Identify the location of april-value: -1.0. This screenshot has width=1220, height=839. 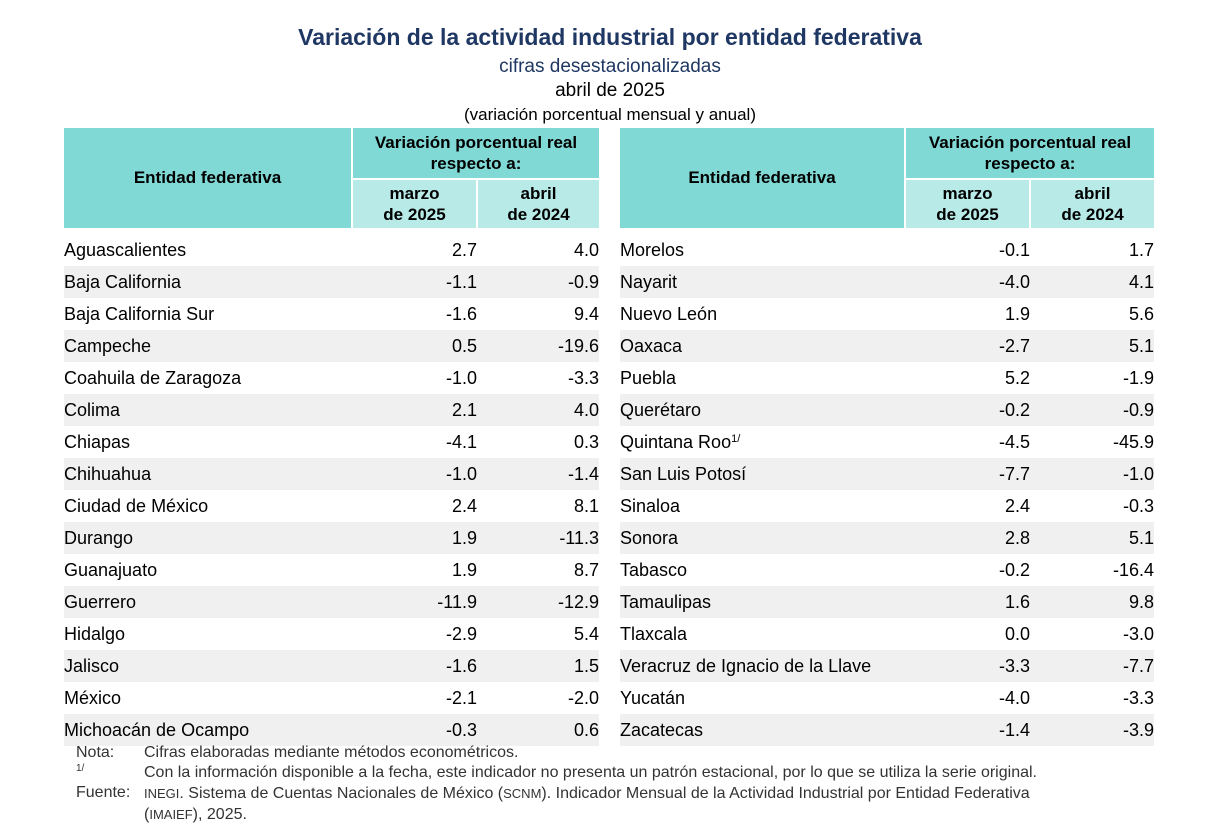
(1092, 474).